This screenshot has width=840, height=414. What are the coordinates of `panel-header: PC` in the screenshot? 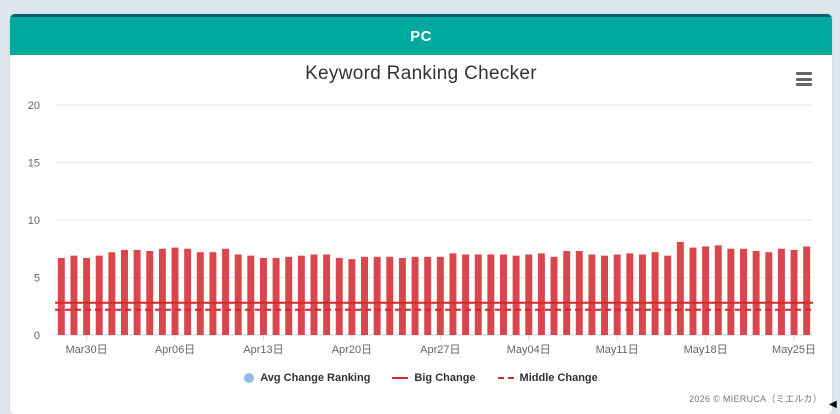 It's located at (421, 34).